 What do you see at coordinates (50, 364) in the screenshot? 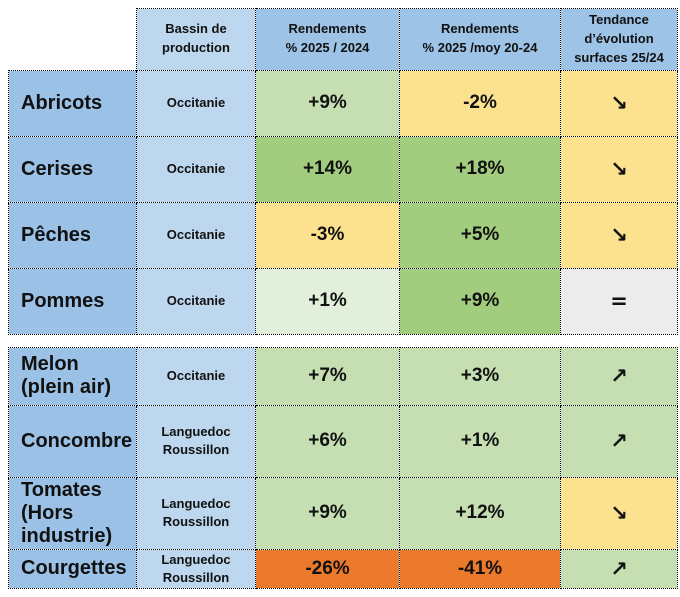
I see `product-name: Melon` at bounding box center [50, 364].